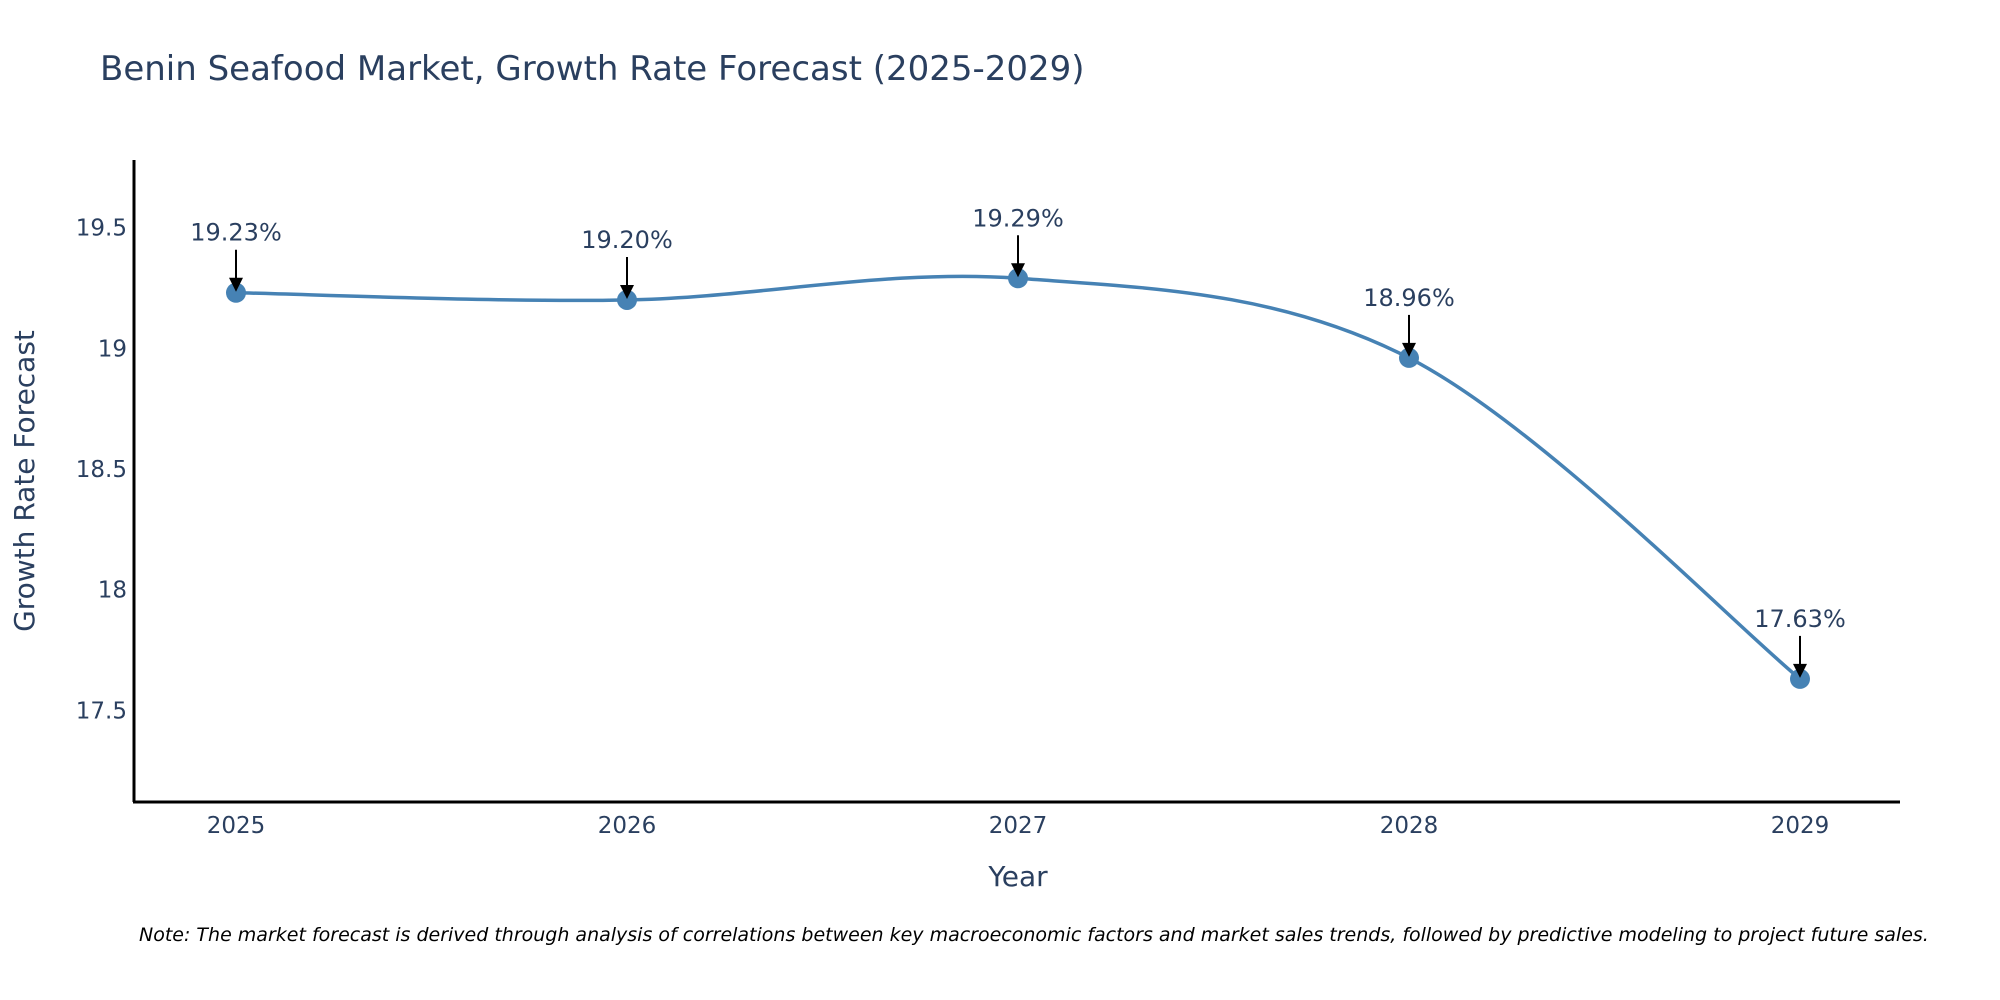 Image resolution: width=2000 pixels, height=1000 pixels. I want to click on y-tick-label: 18, so click(112, 591).